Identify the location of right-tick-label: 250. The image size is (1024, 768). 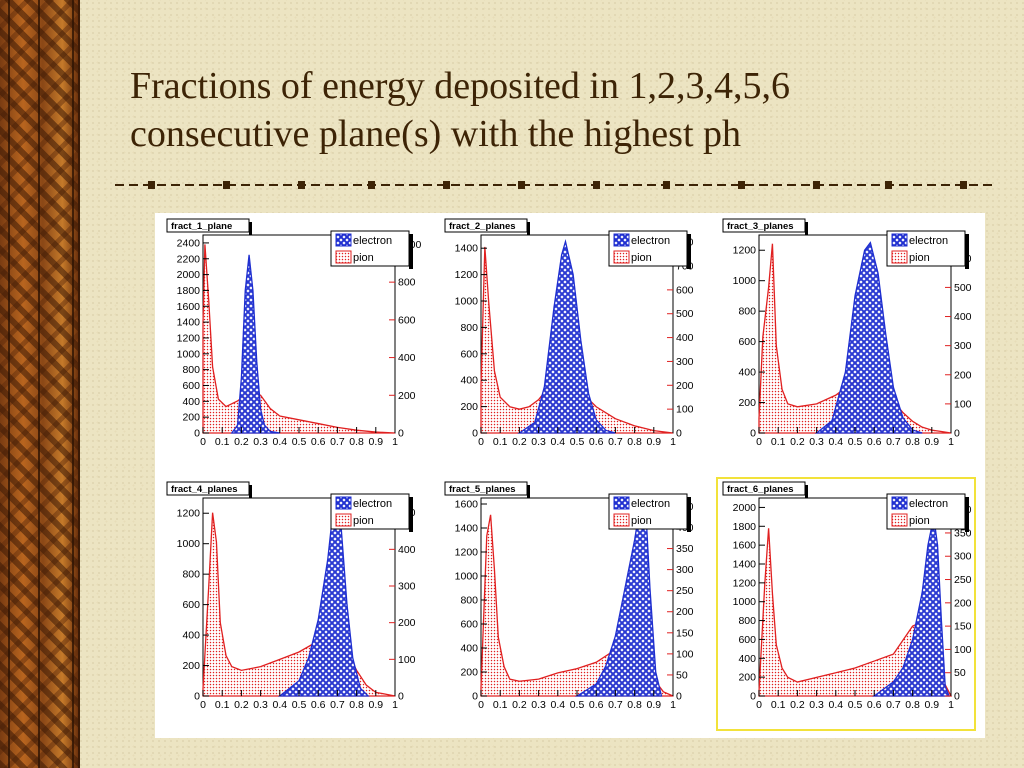
(963, 580).